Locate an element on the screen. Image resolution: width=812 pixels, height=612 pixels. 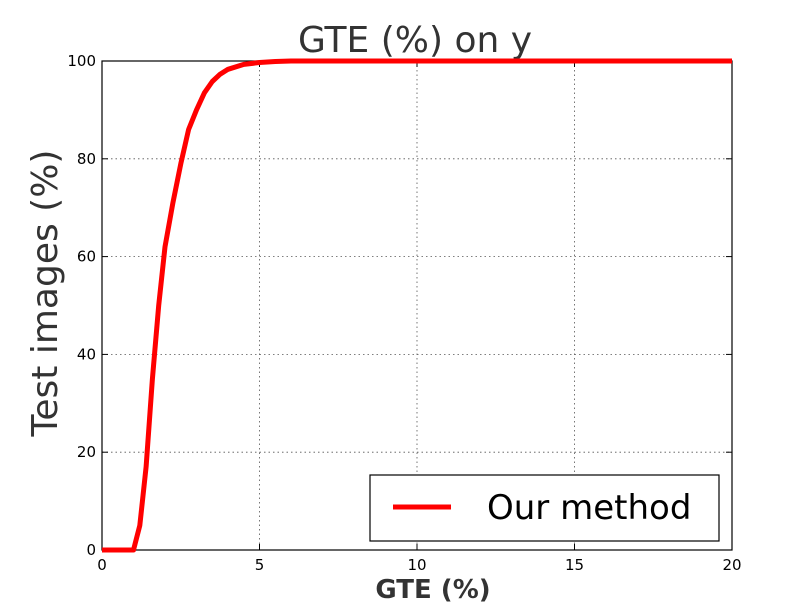
legend: Our method is located at coordinates (544, 508).